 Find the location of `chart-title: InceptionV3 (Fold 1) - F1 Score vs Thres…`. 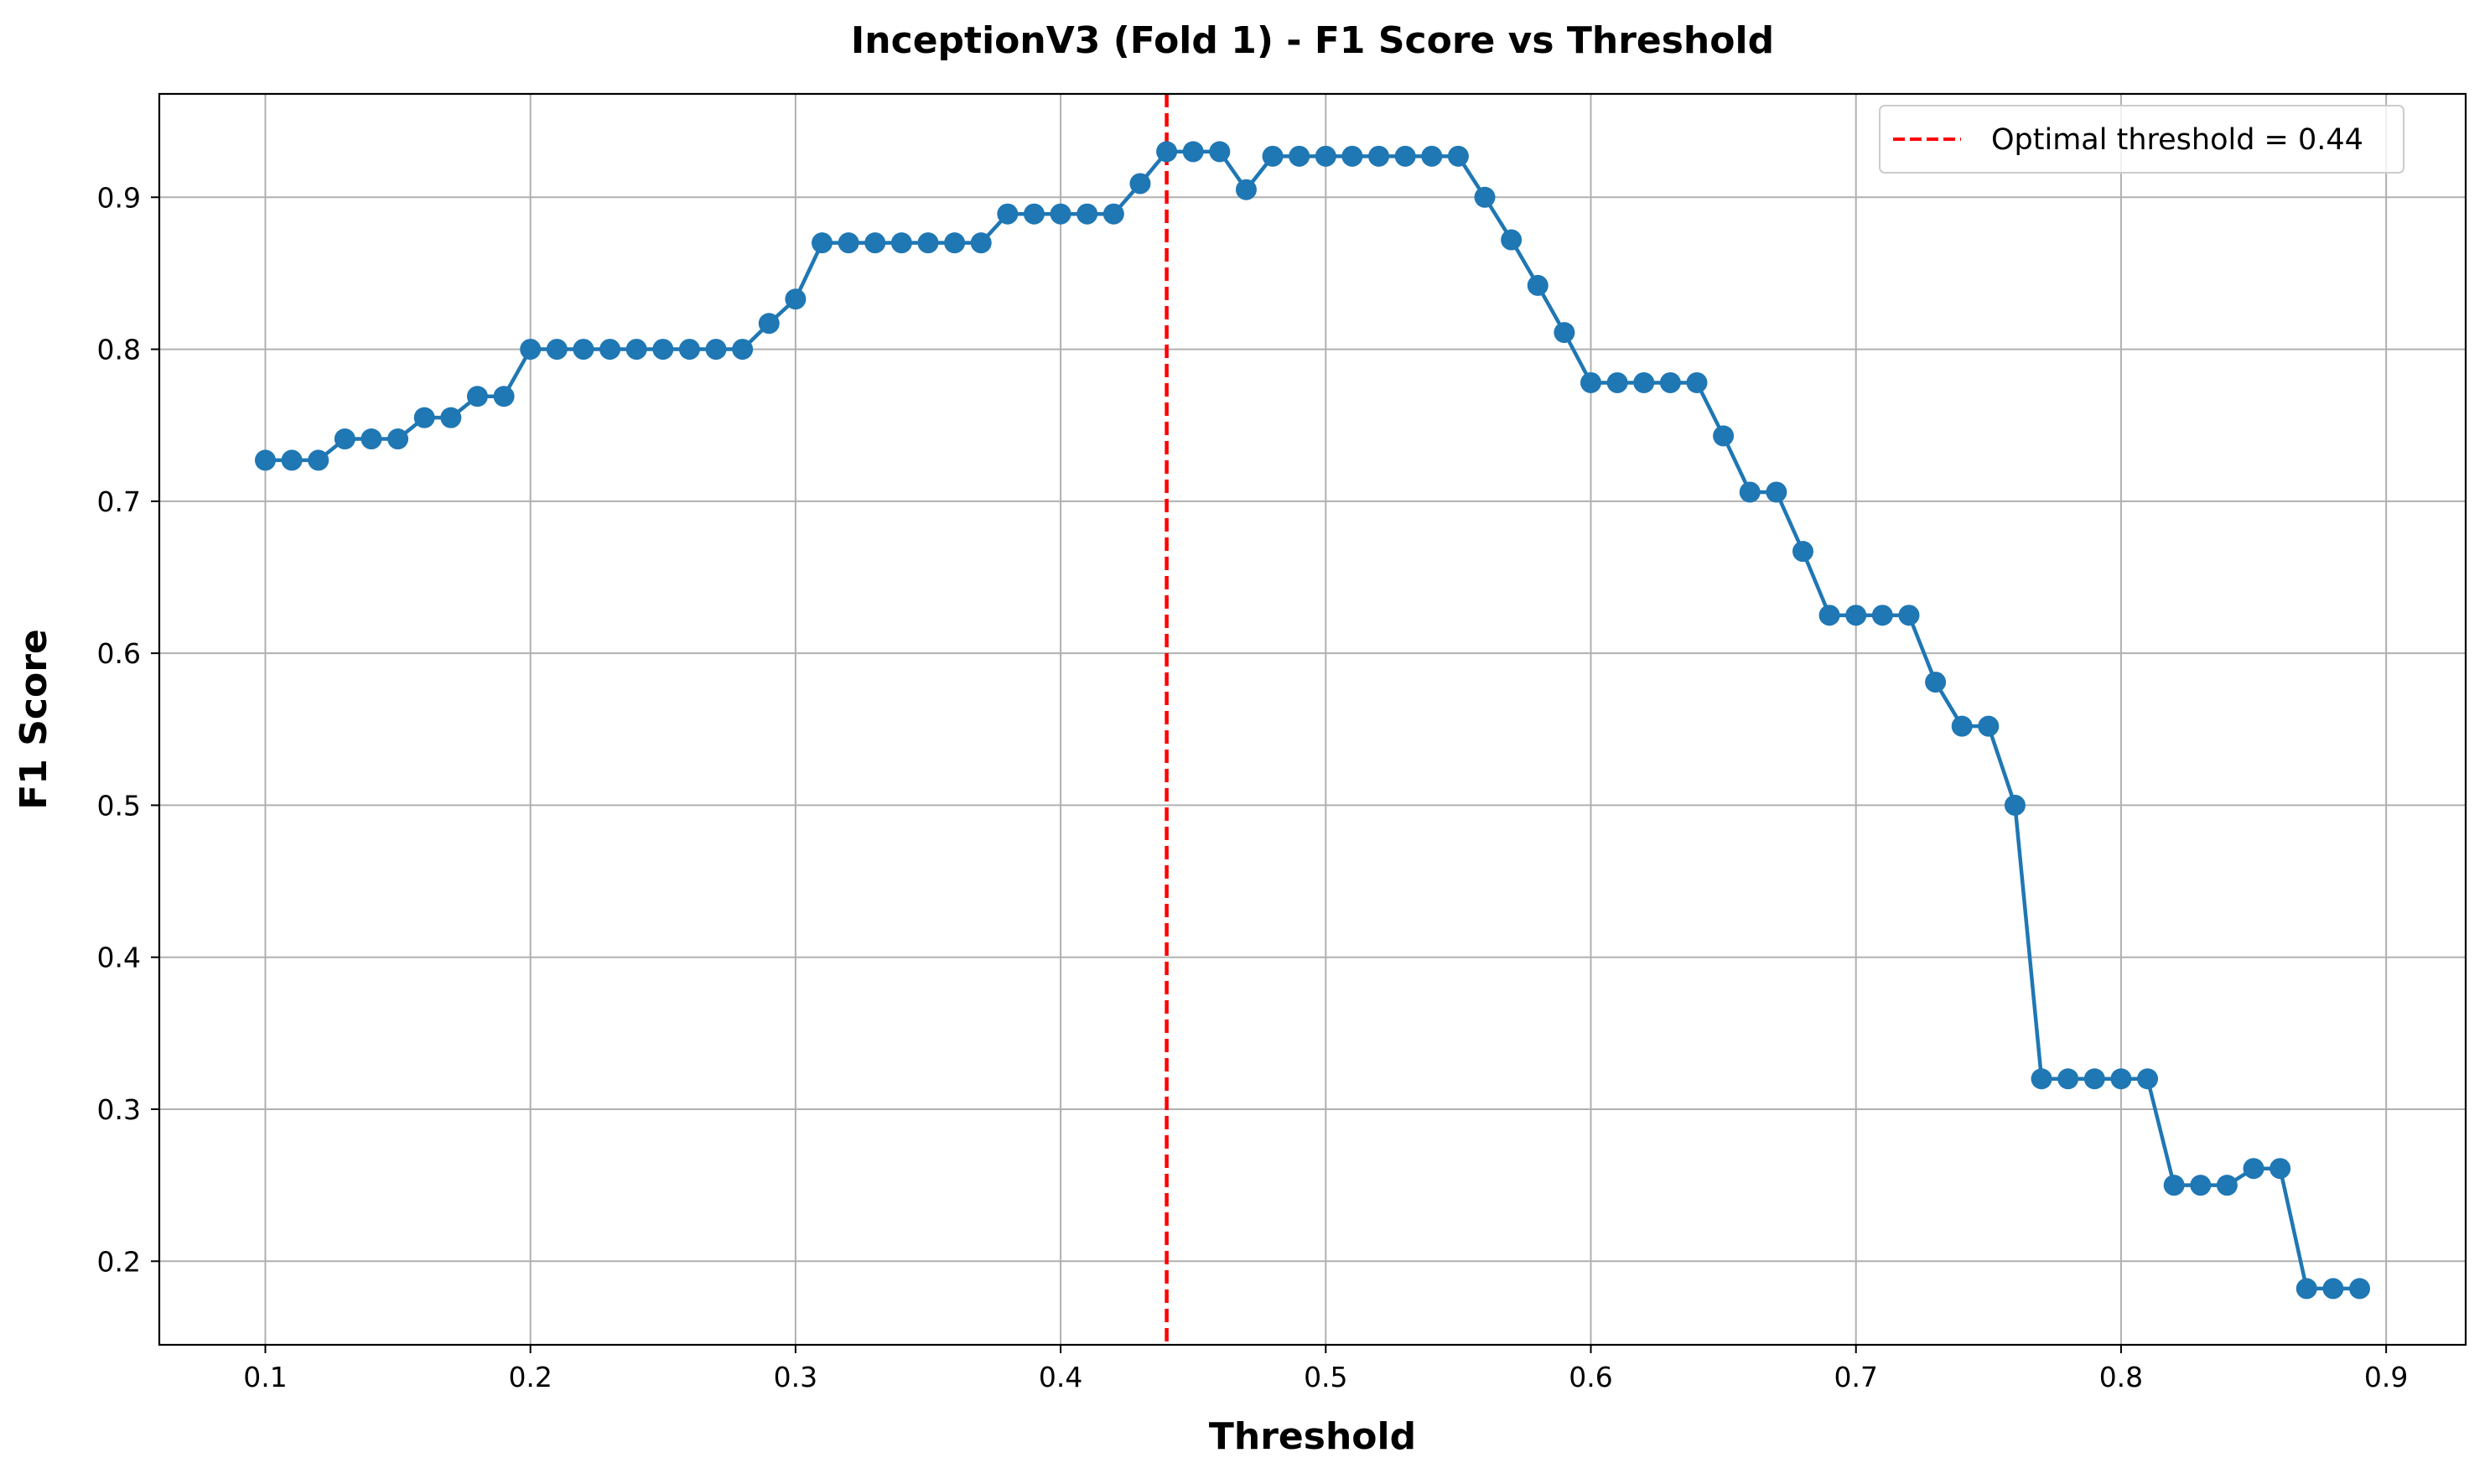

chart-title: InceptionV3 (Fold 1) - F1 Score vs Thres… is located at coordinates (1312, 40).